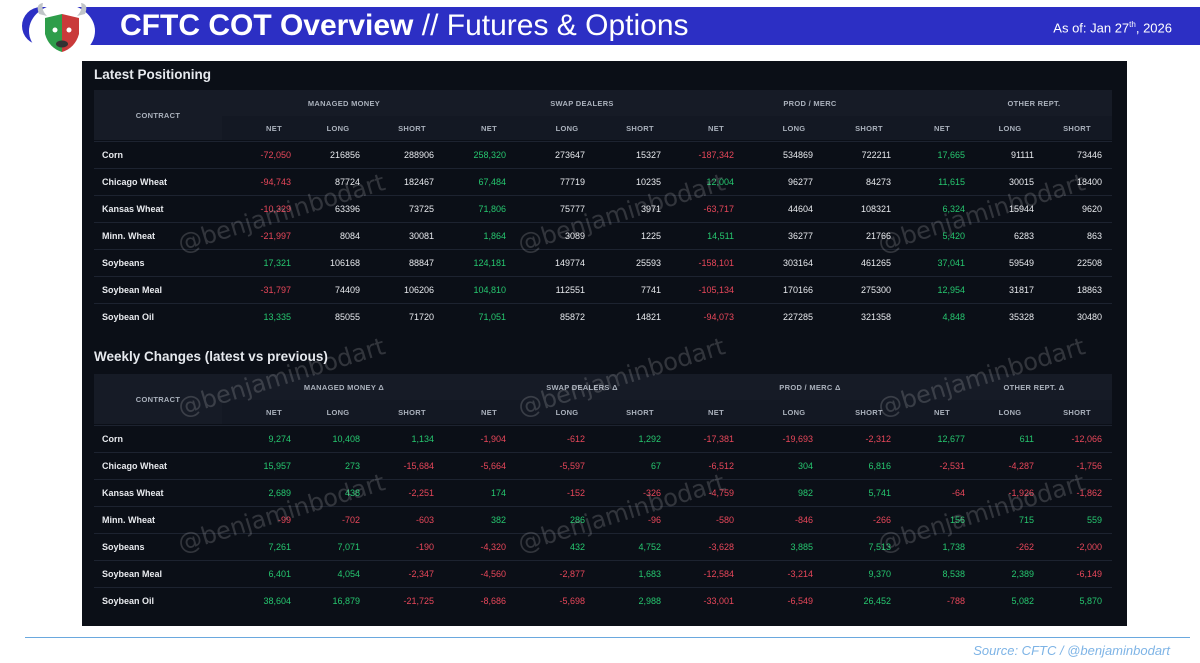 This screenshot has width=1200, height=663. What do you see at coordinates (1094, 236) in the screenshot?
I see `table-cell: 863` at bounding box center [1094, 236].